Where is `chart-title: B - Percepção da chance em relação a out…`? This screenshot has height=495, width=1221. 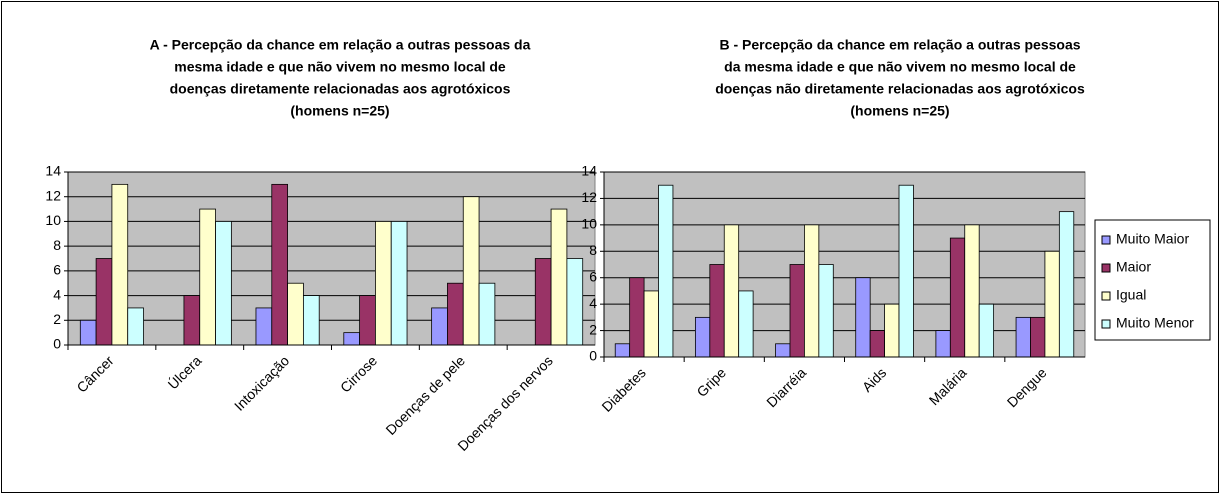 chart-title: B - Percepção da chance em relação a out… is located at coordinates (899, 45).